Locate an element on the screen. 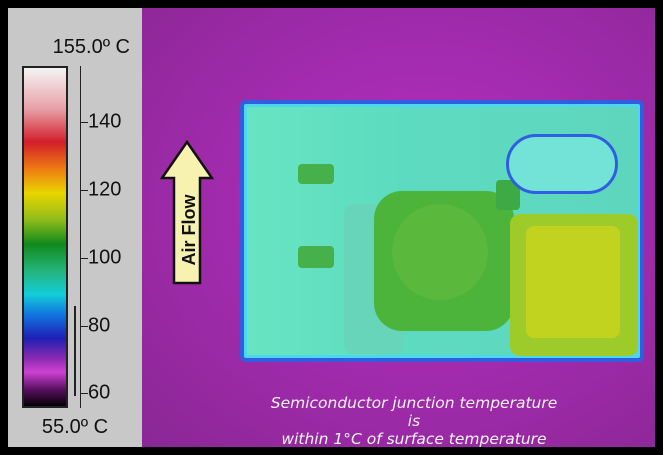 The height and width of the screenshot is (455, 663). scale-min-label: 55.0º C is located at coordinates (75, 427).